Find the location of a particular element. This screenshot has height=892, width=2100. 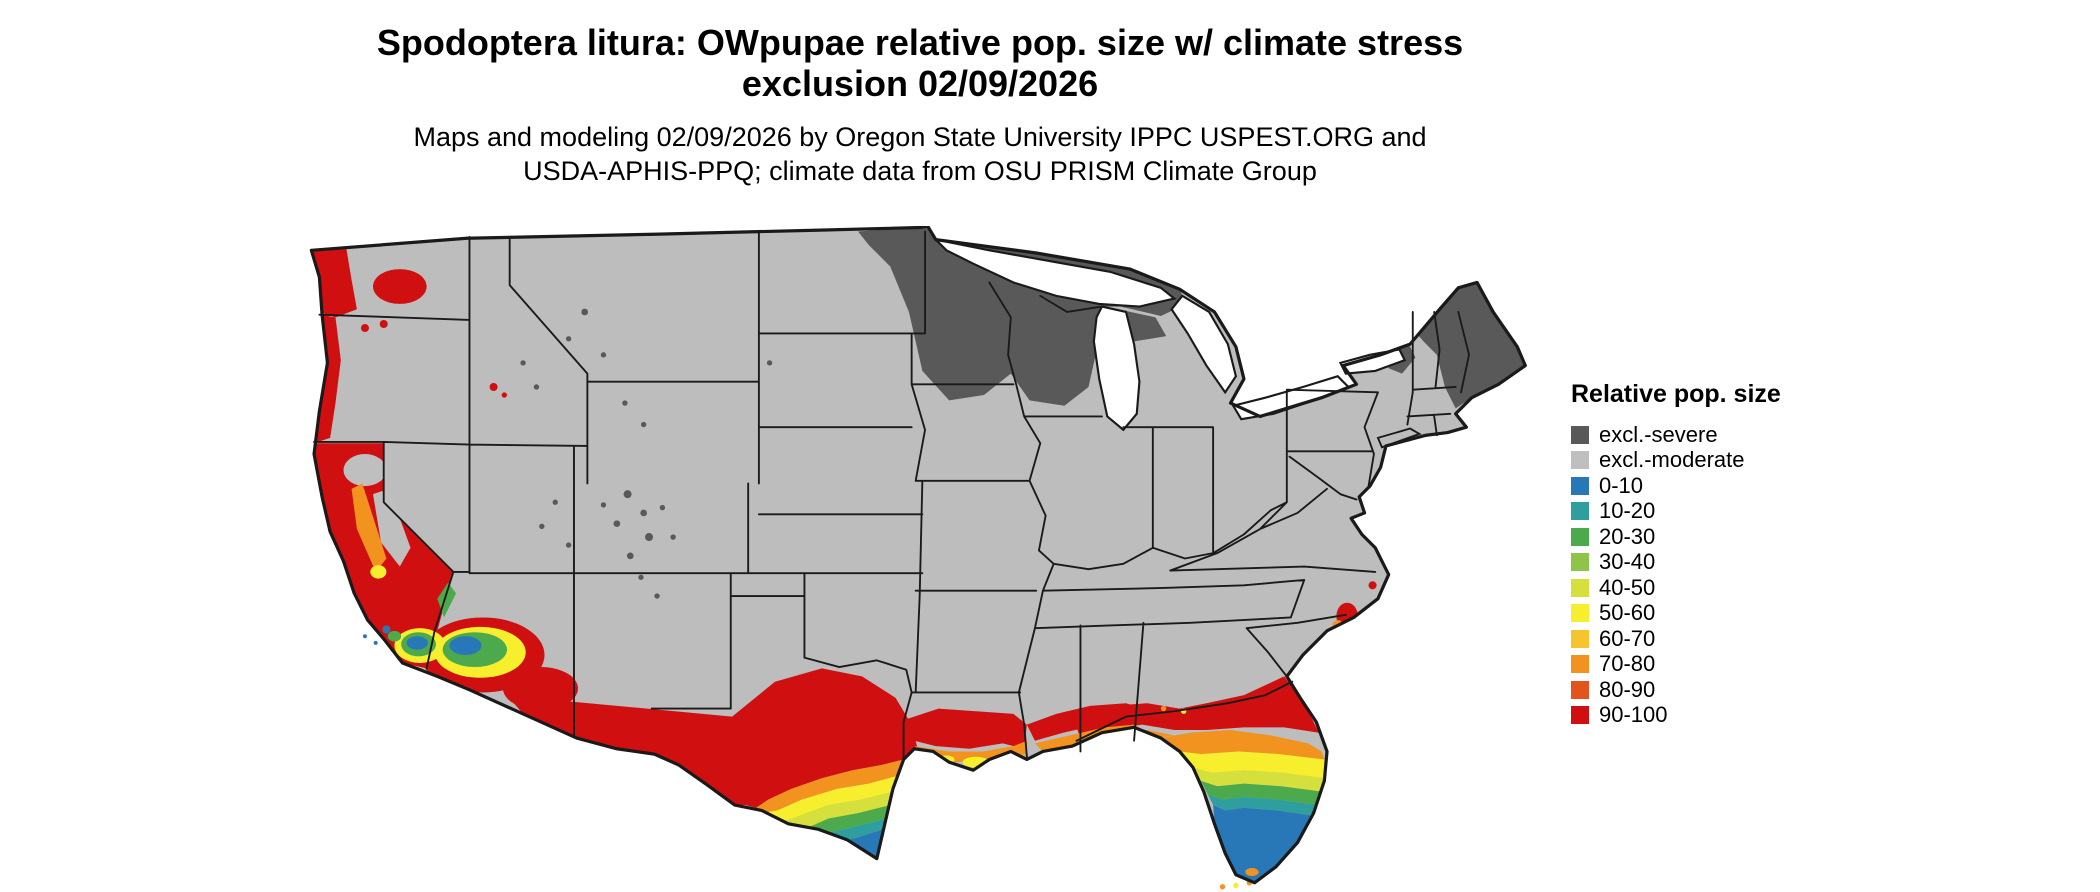

legend-item: 30-40 is located at coordinates (1676, 563).